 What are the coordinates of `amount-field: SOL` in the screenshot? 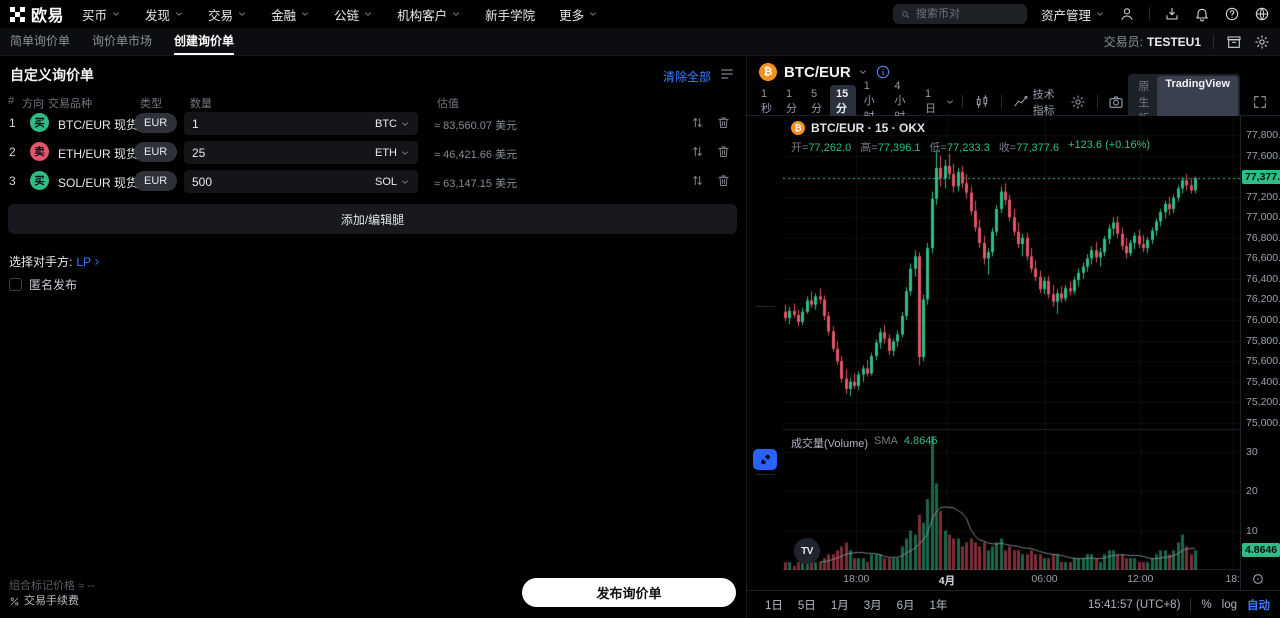 It's located at (301, 181).